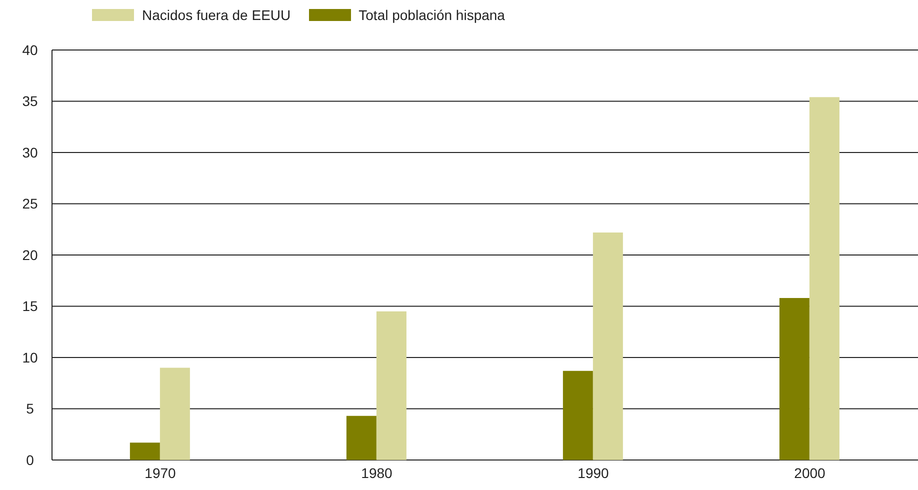 The height and width of the screenshot is (490, 918). Describe the element at coordinates (216, 15) in the screenshot. I see `legend-label: Nacidos fuera de EEUU` at that location.